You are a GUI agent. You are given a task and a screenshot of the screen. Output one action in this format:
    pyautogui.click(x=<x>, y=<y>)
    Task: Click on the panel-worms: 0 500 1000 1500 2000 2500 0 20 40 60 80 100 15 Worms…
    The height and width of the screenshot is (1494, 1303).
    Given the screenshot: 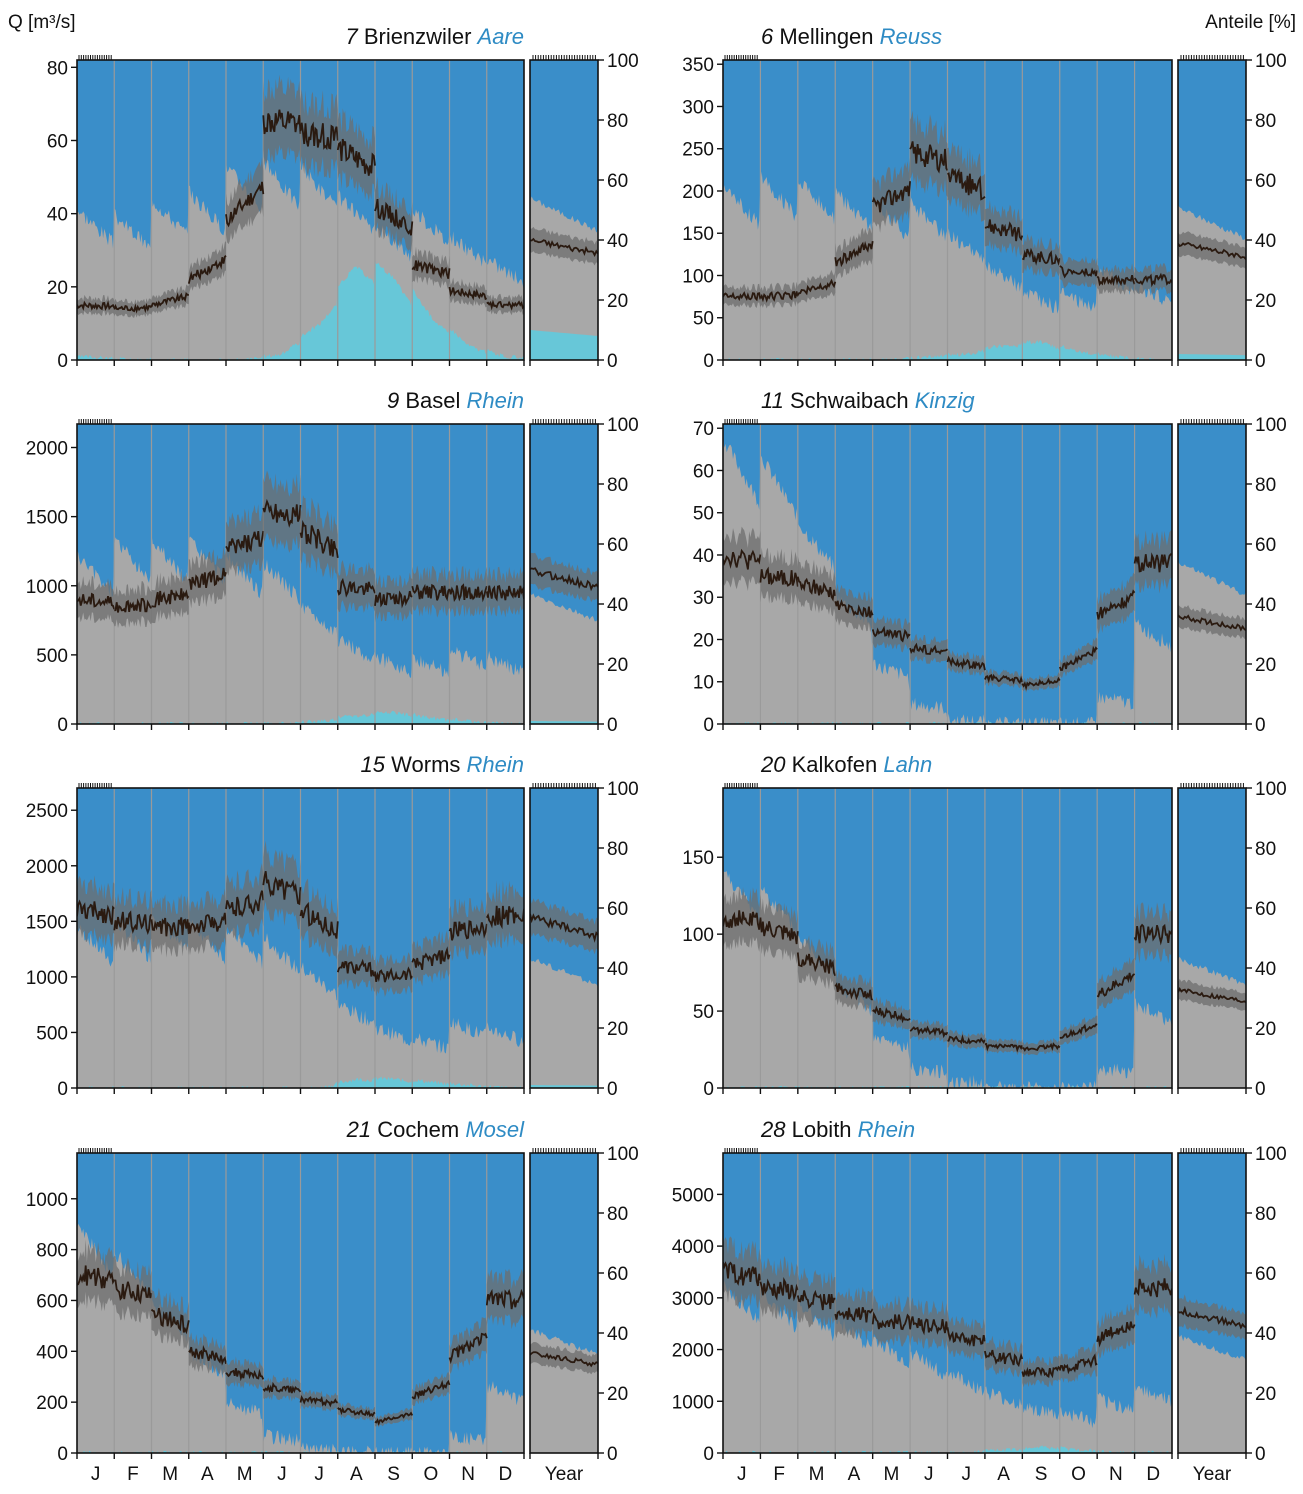 What is the action you would take?
    pyautogui.click(x=332, y=926)
    